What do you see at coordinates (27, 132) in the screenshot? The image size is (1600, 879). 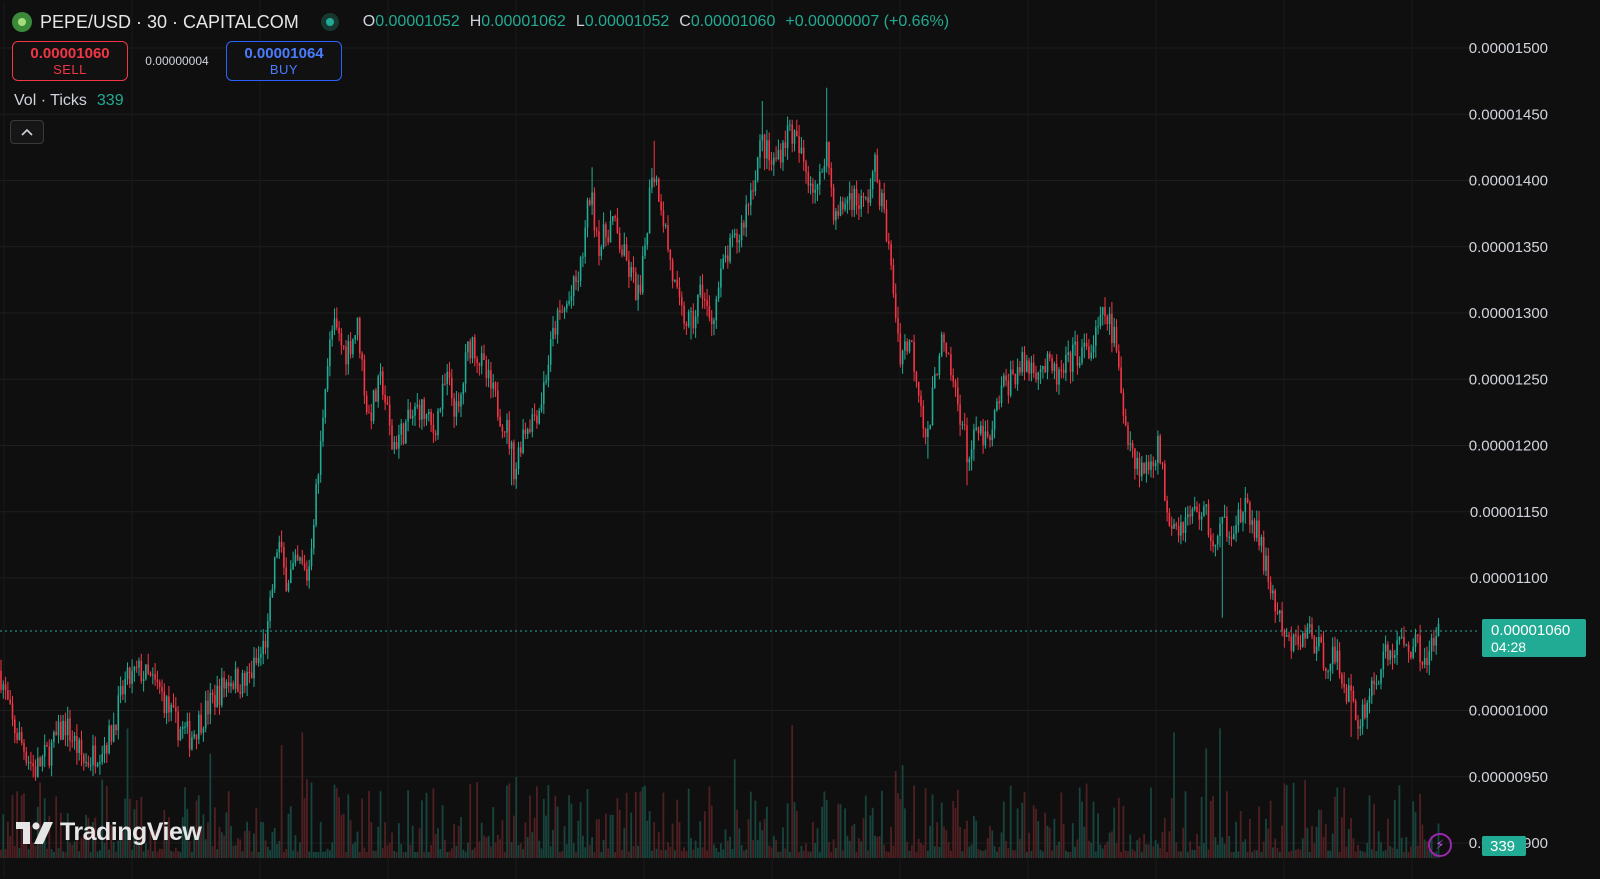 I see `collapse-legend-button` at bounding box center [27, 132].